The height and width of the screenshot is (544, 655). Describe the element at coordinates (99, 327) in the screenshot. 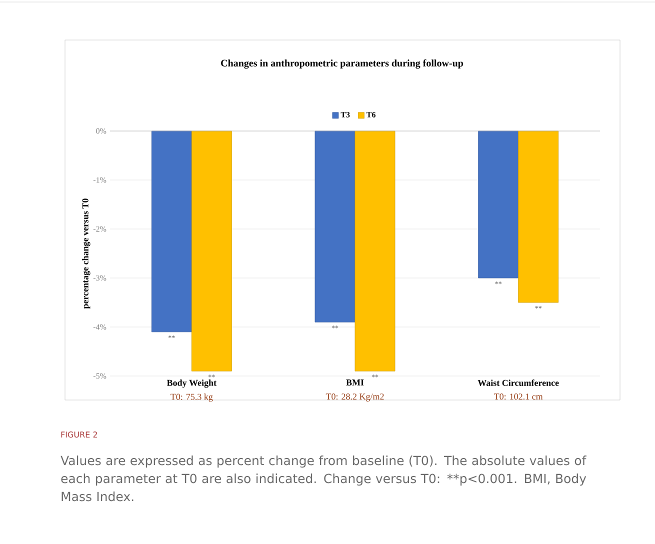

I see `y-tick-label: -4%` at that location.